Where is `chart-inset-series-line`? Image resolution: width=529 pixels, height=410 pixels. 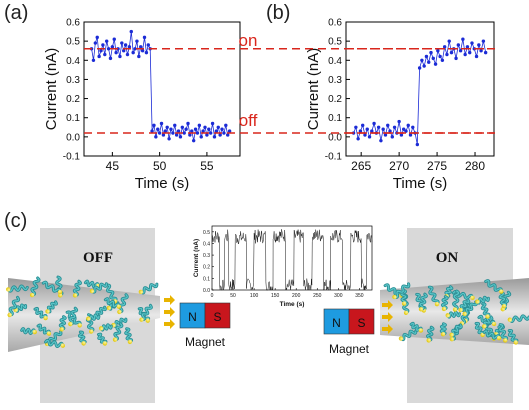 chart-inset-series-line is located at coordinates (292, 260).